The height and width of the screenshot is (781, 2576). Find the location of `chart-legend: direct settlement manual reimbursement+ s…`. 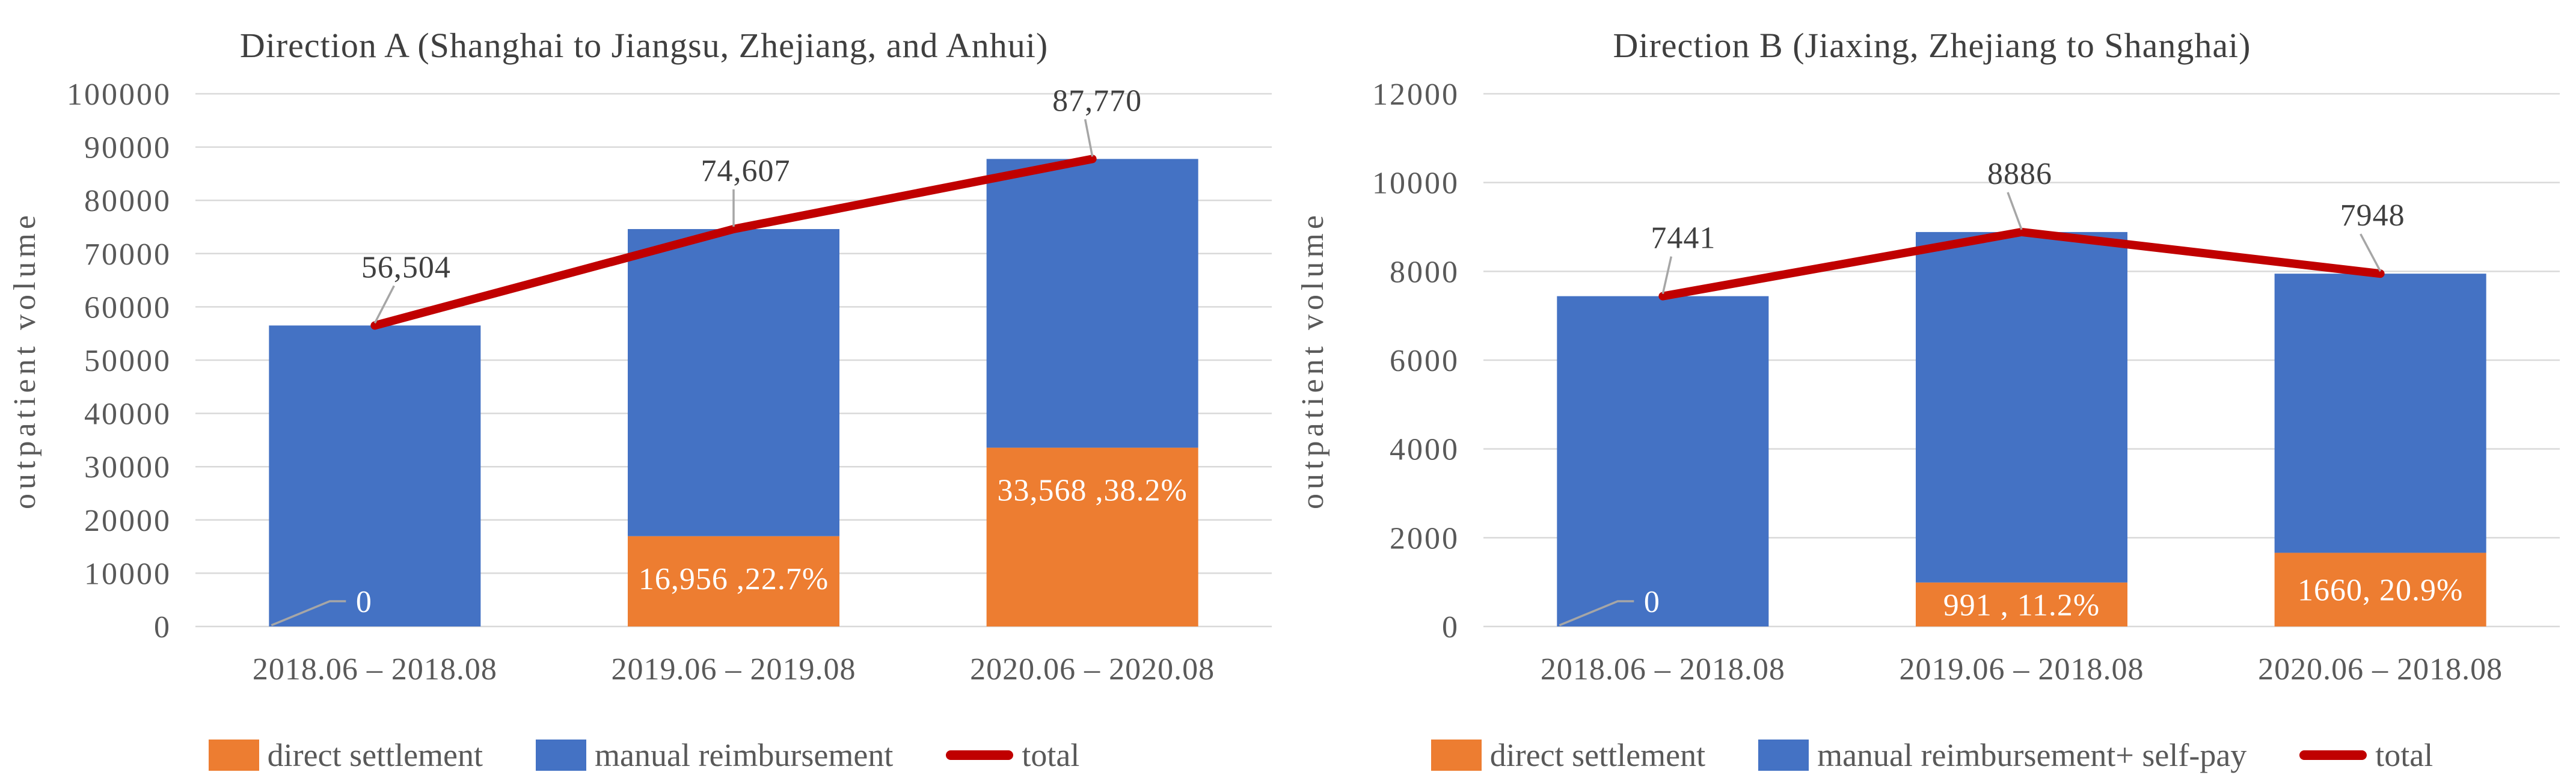

chart-legend: direct settlement manual reimbursement+ s… is located at coordinates (1932, 755).